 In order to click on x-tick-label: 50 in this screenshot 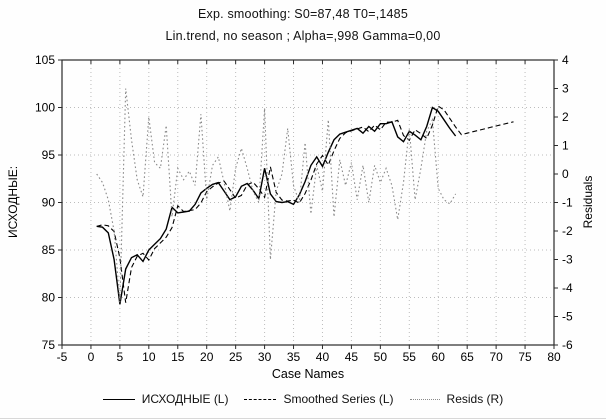, I will do `click(381, 357)`.